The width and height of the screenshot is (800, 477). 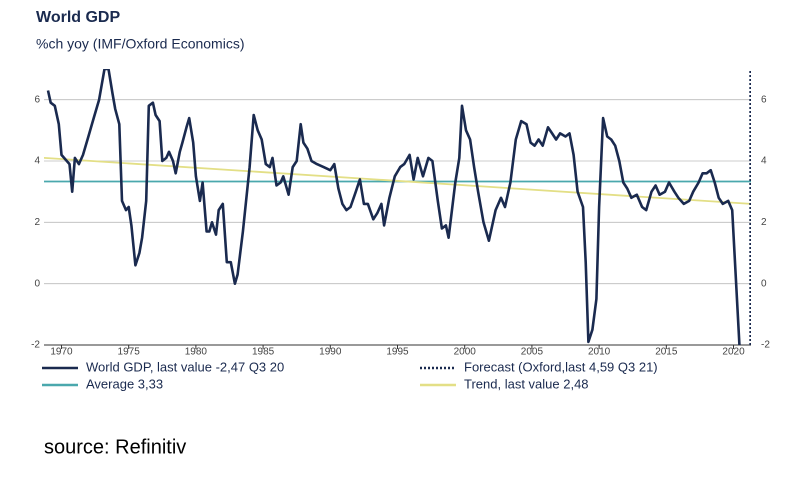 I want to click on y-tick-label: -2, so click(x=35, y=345).